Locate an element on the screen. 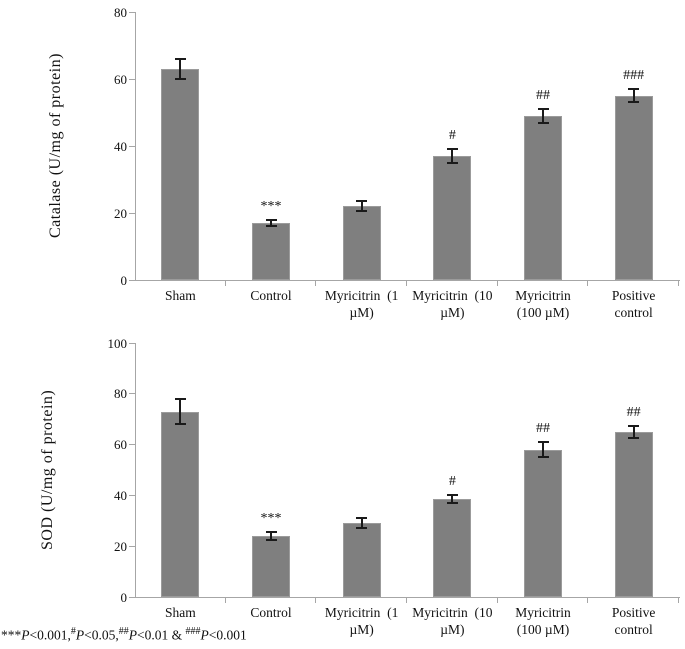  y-tick-label: 100 is located at coordinates (117, 343).